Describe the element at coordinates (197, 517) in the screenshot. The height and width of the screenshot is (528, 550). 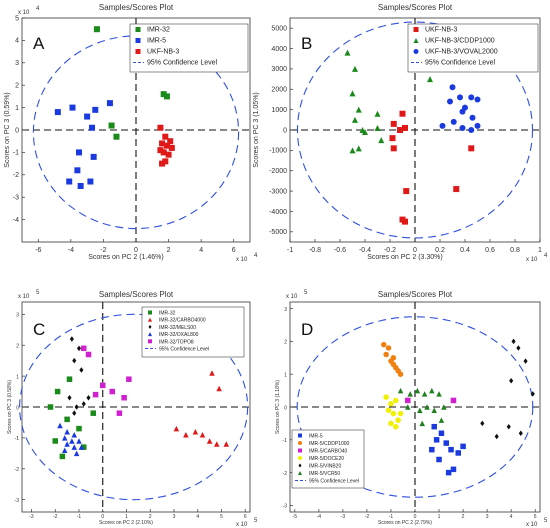
I see `panel-c-xtick-label: 4` at that location.